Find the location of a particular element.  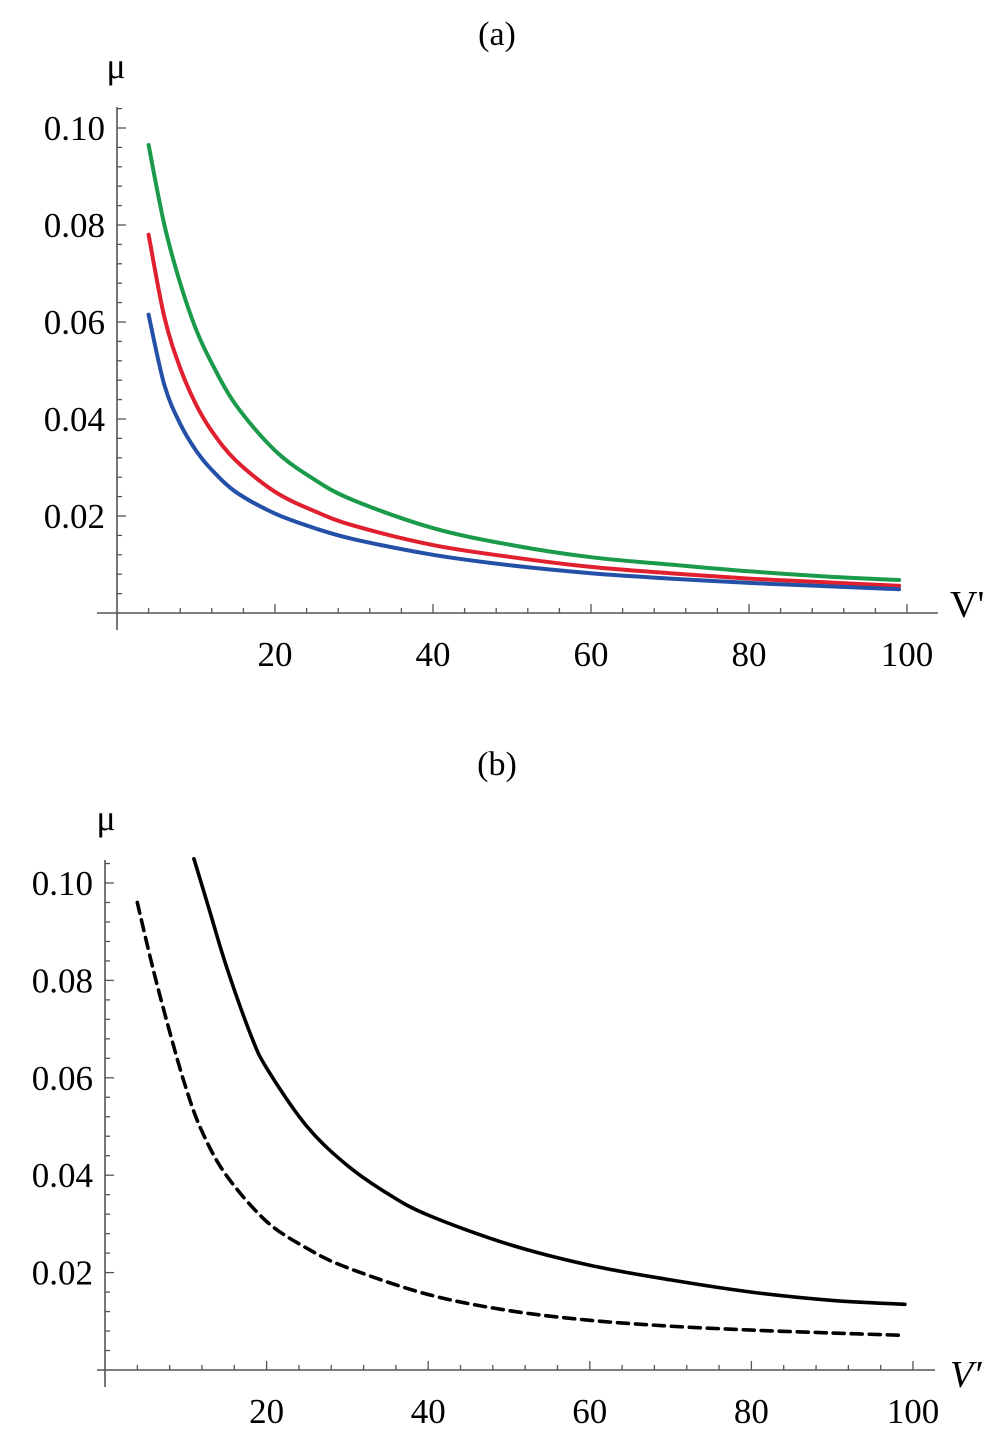

chart-b-x-tick-label: 20 is located at coordinates (266, 1411).